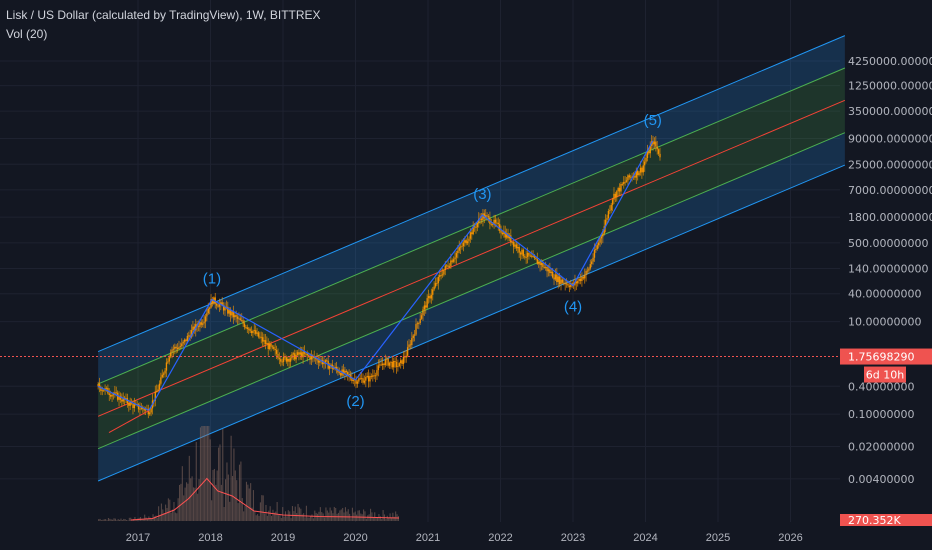 The height and width of the screenshot is (550, 932). What do you see at coordinates (129, 422) in the screenshot?
I see `wave-zero-red-line` at bounding box center [129, 422].